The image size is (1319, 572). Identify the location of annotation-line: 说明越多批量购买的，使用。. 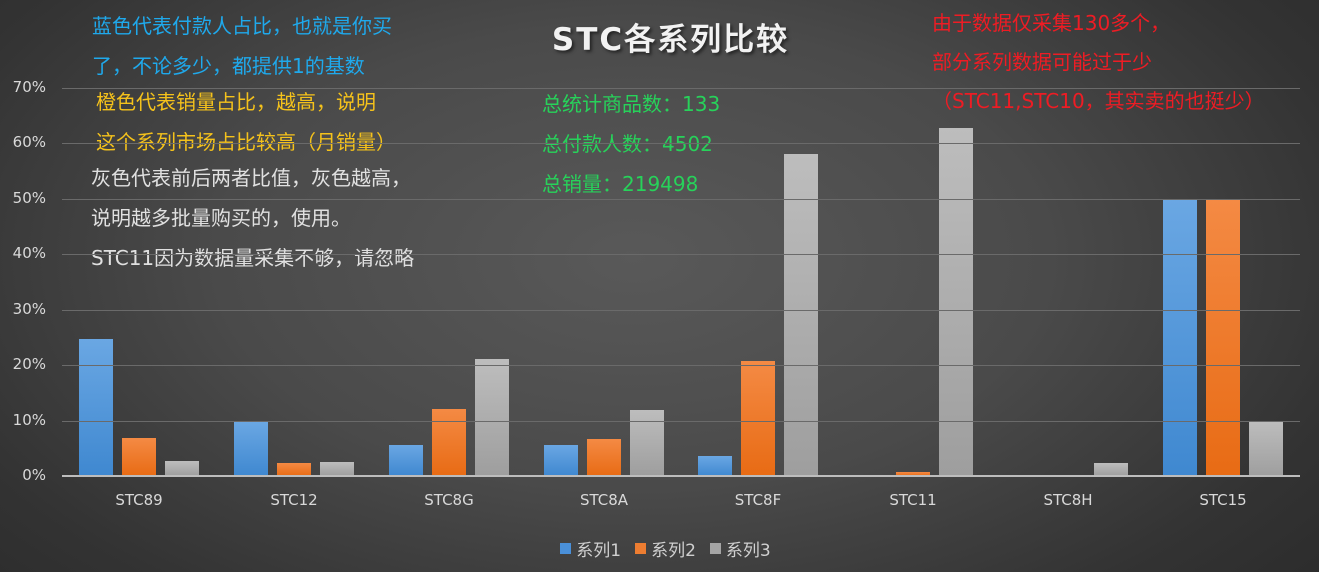
(221, 218).